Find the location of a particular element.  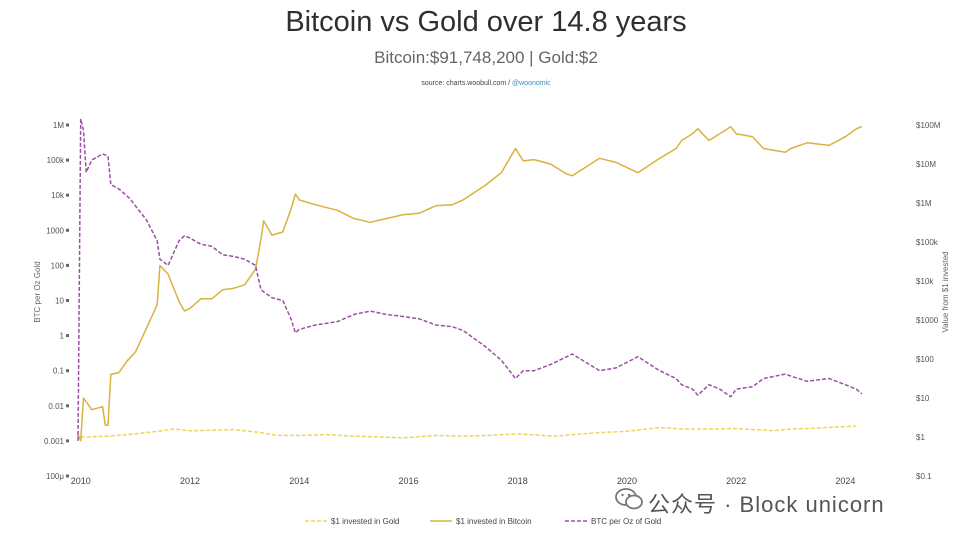

right-axis-label: Value from $1 invested is located at coordinates (945, 291).